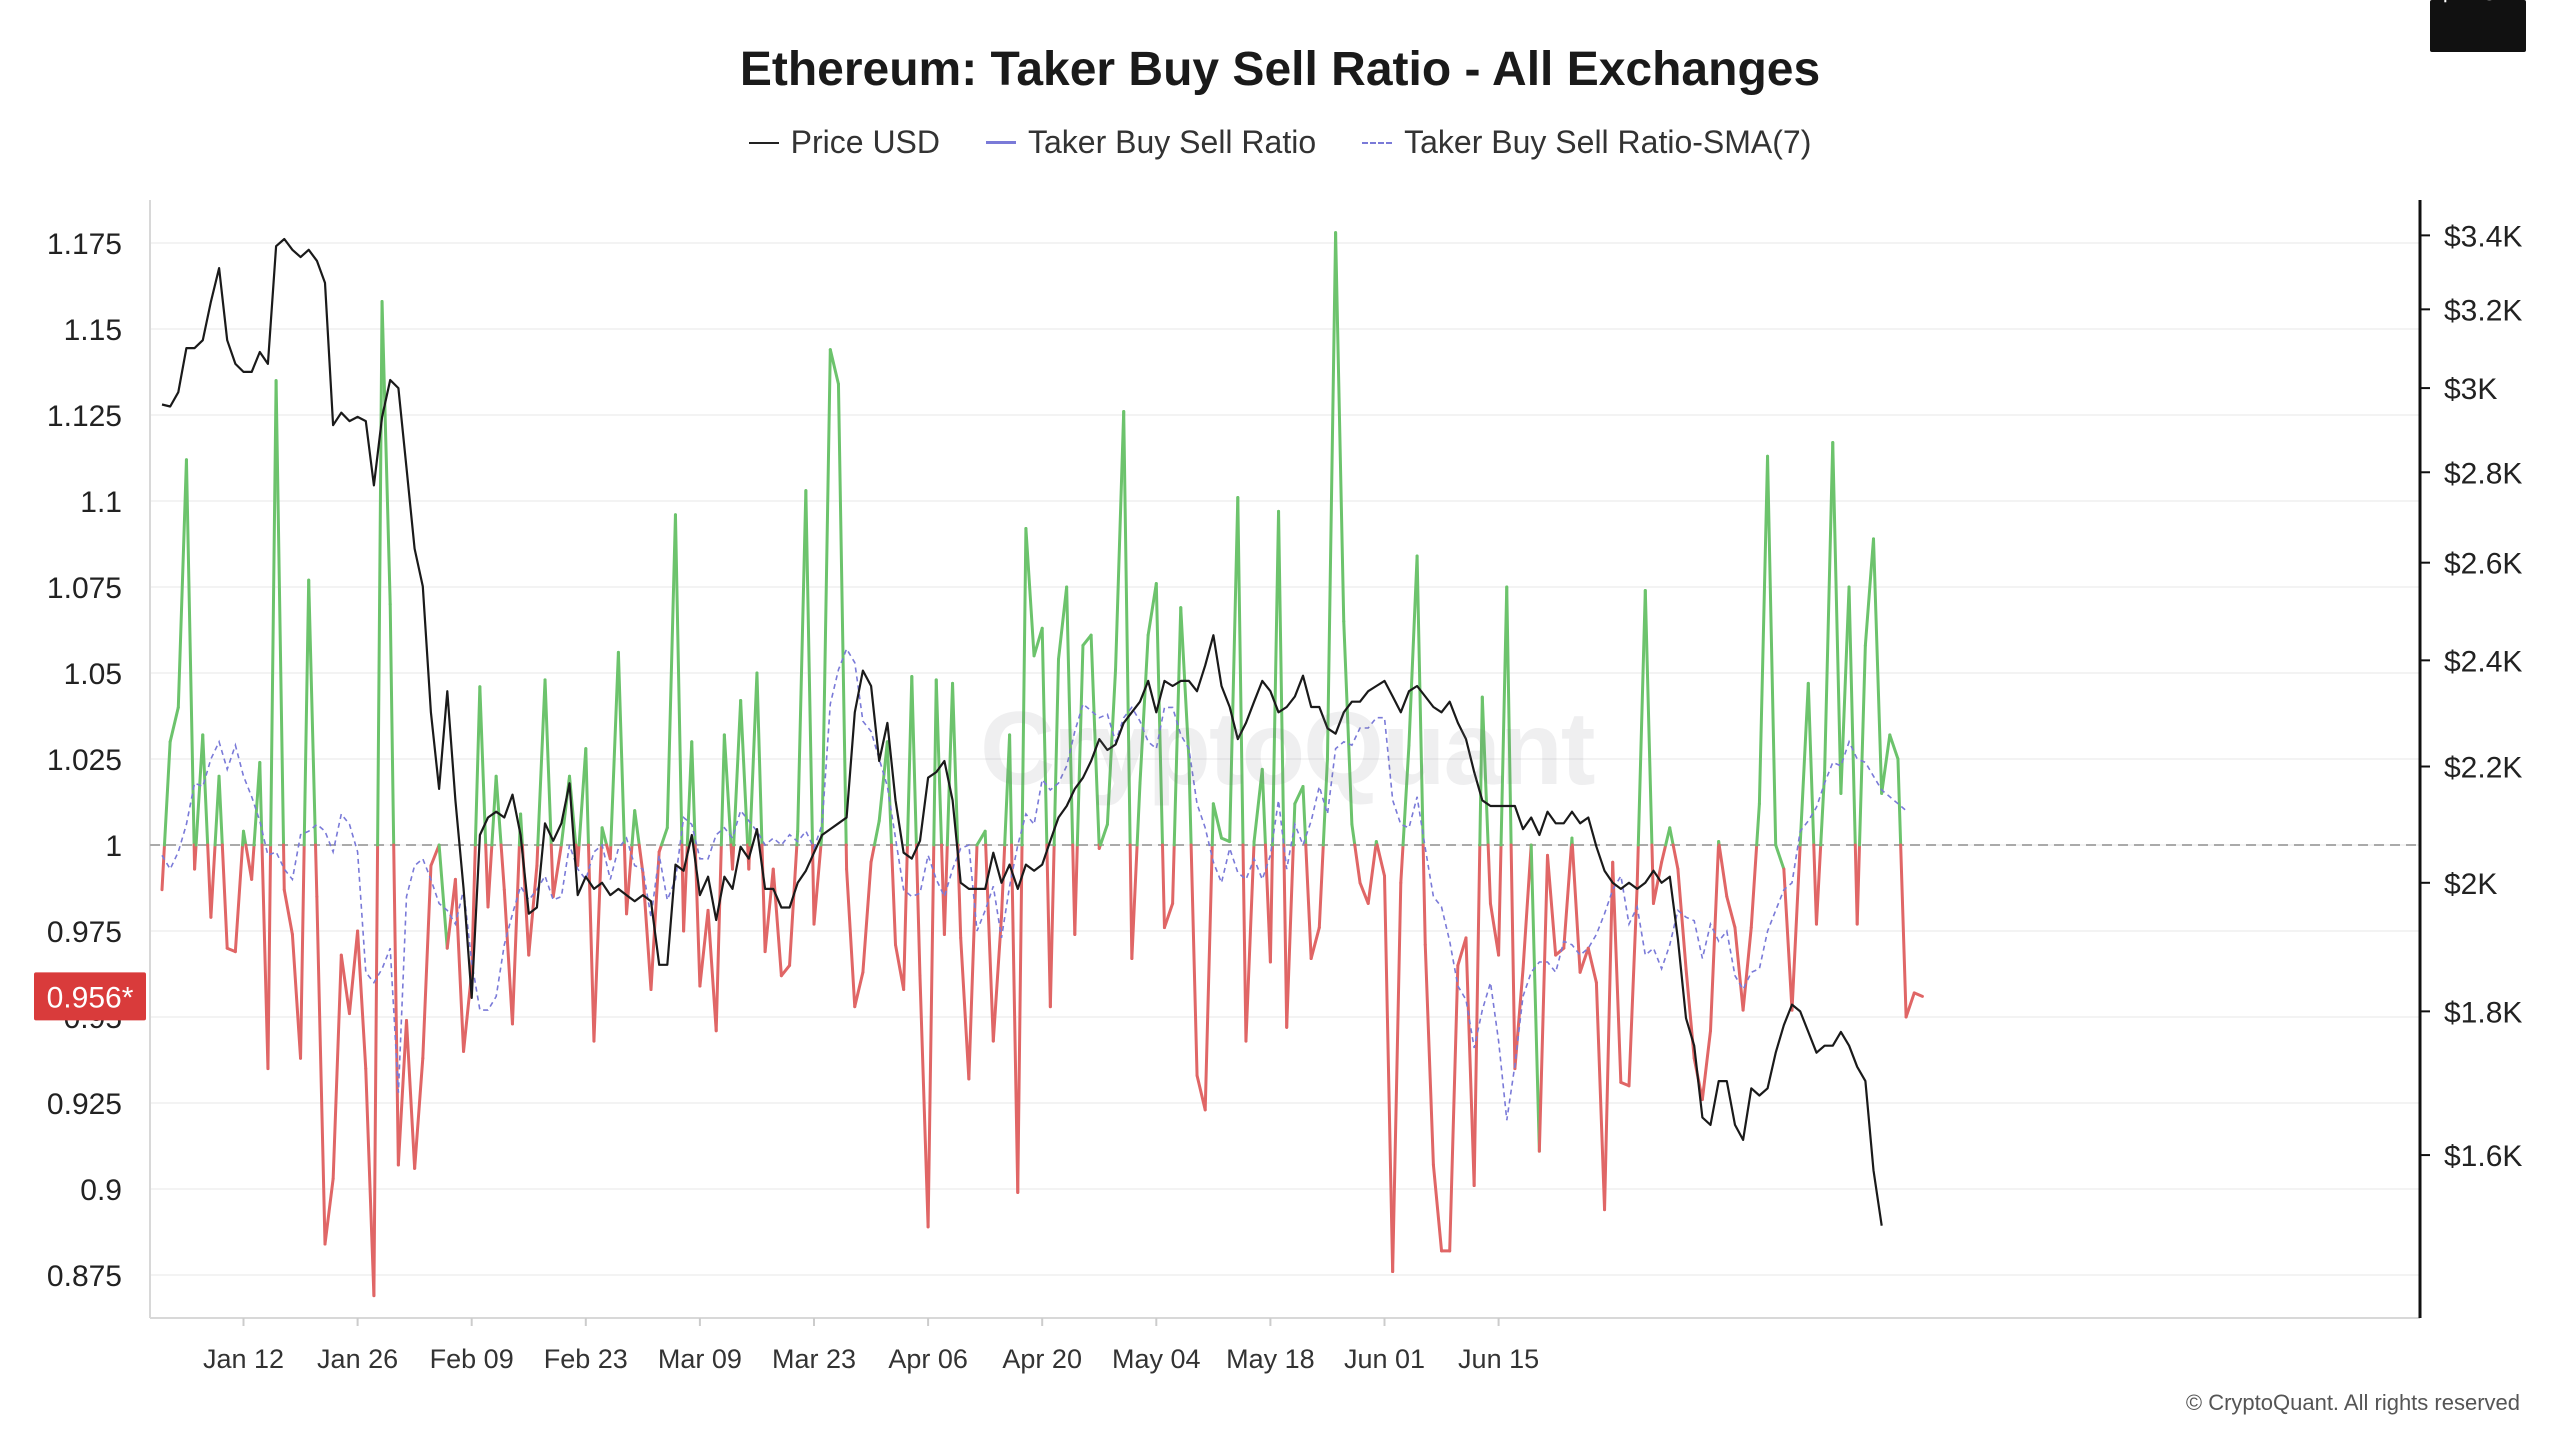  What do you see at coordinates (90, 996) in the screenshot?
I see `current-ratio-badge` at bounding box center [90, 996].